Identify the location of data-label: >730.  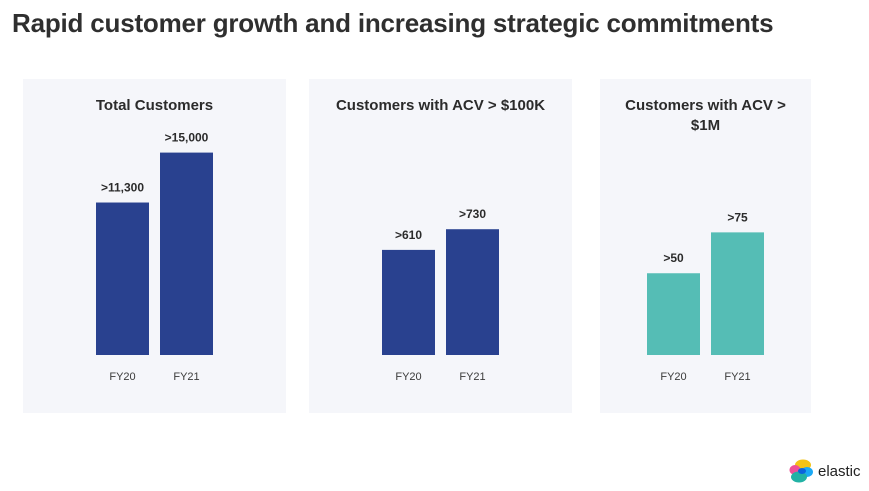
(472, 214).